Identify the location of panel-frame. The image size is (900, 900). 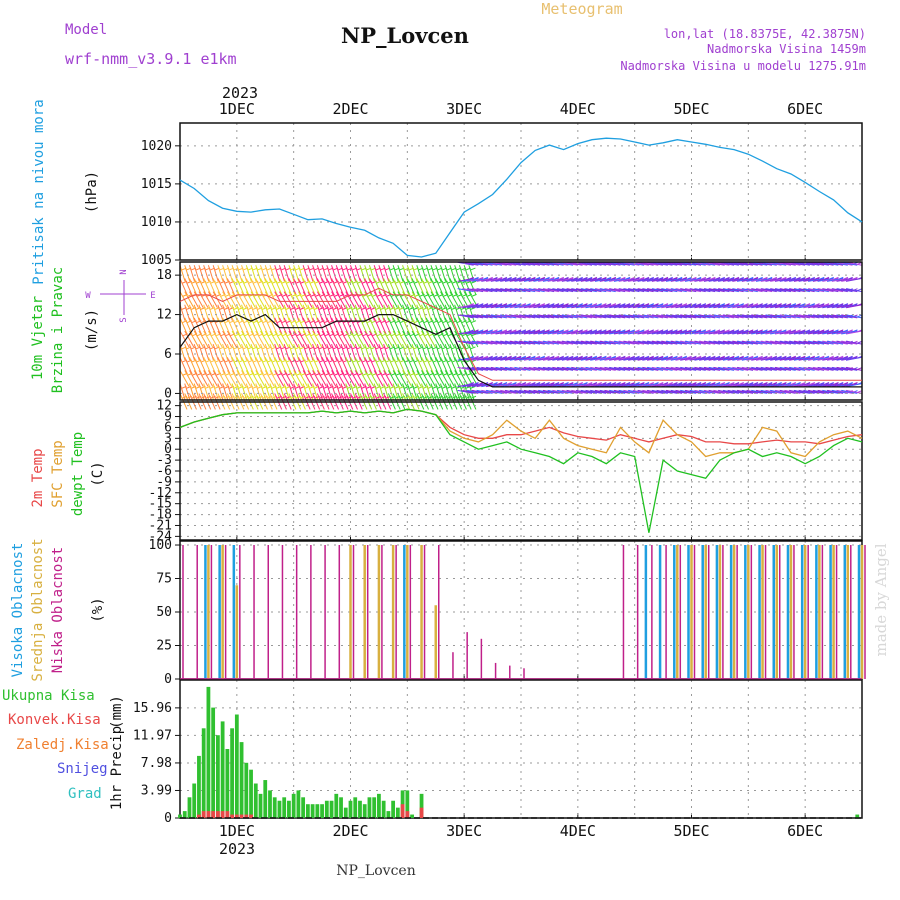
(521, 191).